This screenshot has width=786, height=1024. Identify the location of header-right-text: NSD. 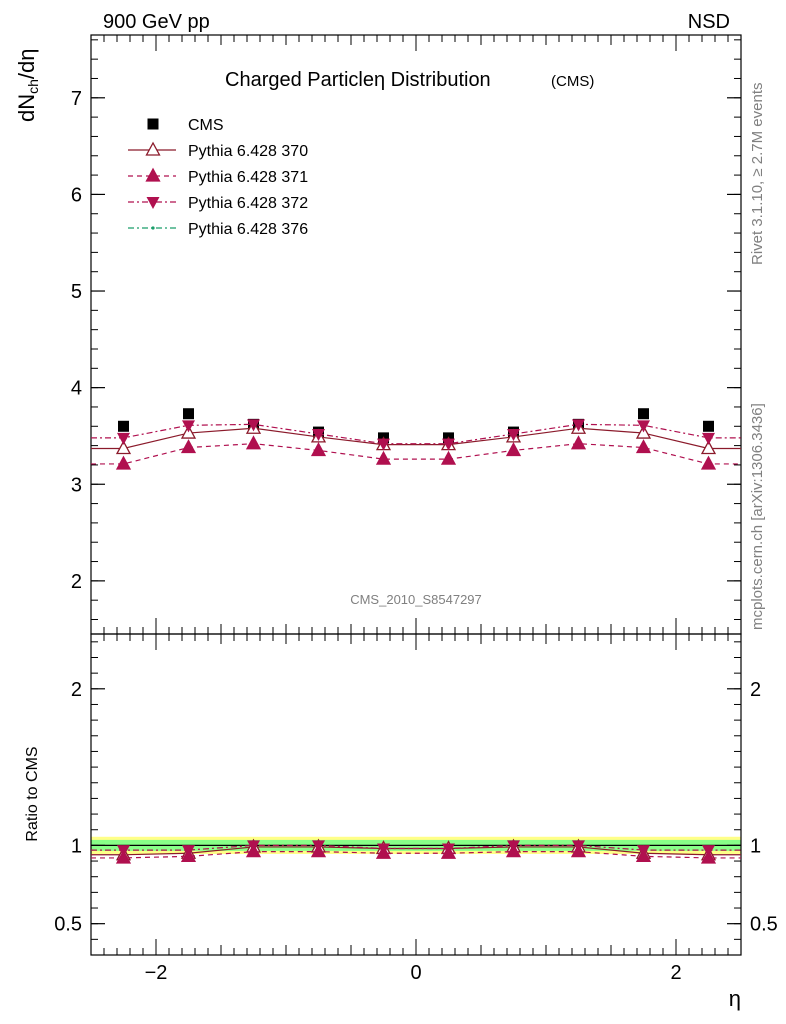
(709, 22).